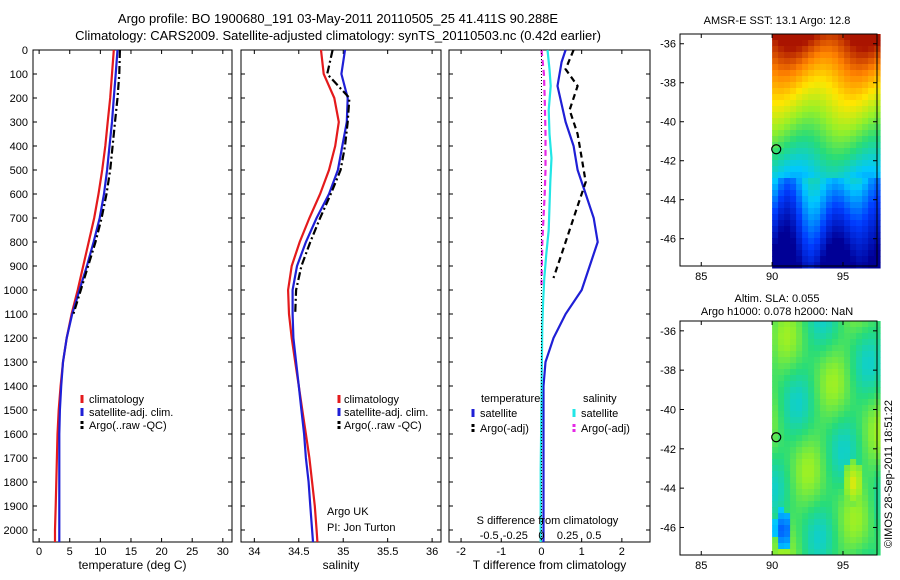 This screenshot has height=580, width=900. Describe the element at coordinates (16, 363) in the screenshot. I see `y-tick-label: 1300` at that location.